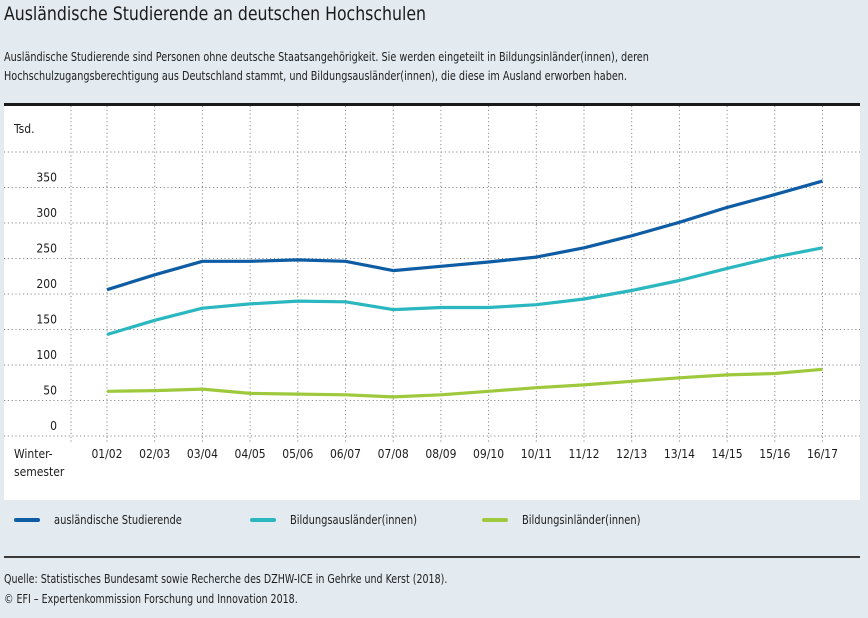  What do you see at coordinates (581, 519) in the screenshot?
I see `legend-label: Bildungsinländer(innen)` at bounding box center [581, 519].